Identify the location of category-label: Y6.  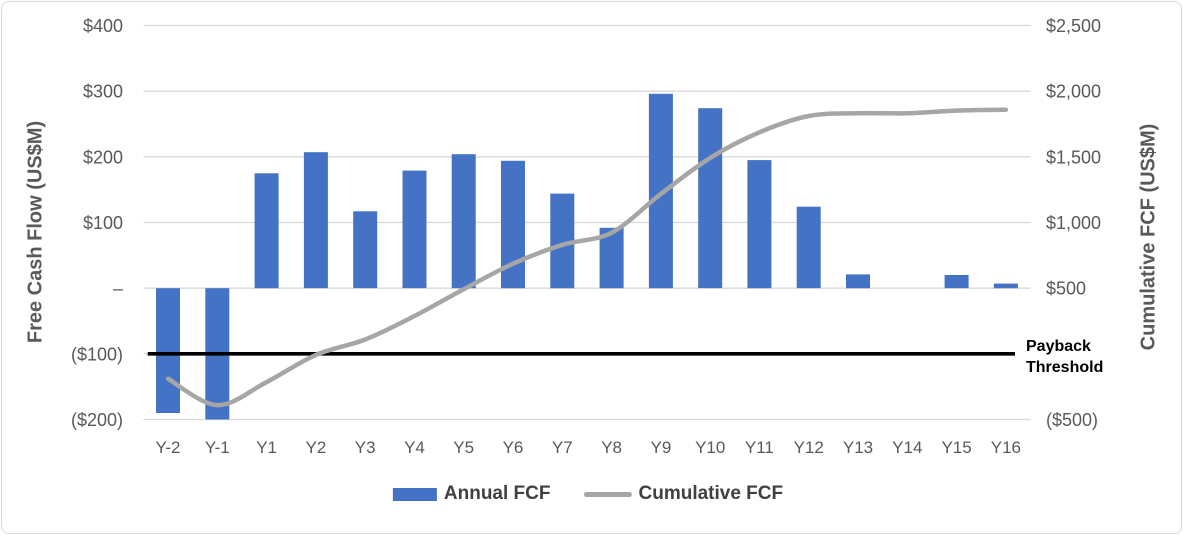
(513, 447).